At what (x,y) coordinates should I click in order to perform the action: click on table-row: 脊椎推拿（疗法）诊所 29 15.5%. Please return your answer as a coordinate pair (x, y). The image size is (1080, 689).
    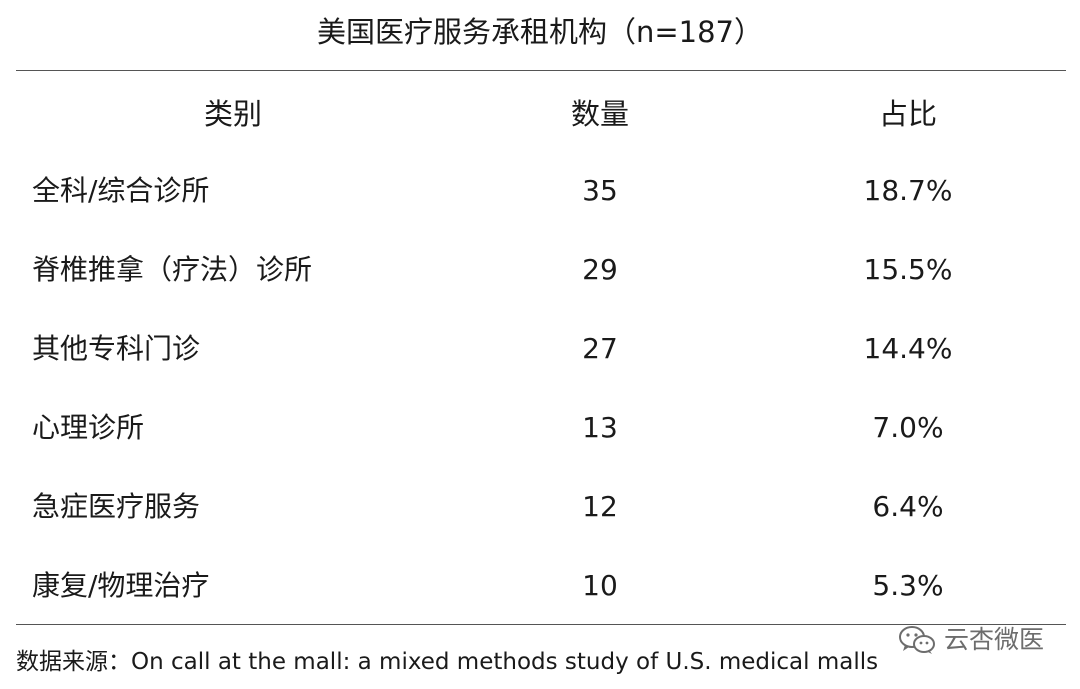
    Looking at the image, I should click on (540, 270).